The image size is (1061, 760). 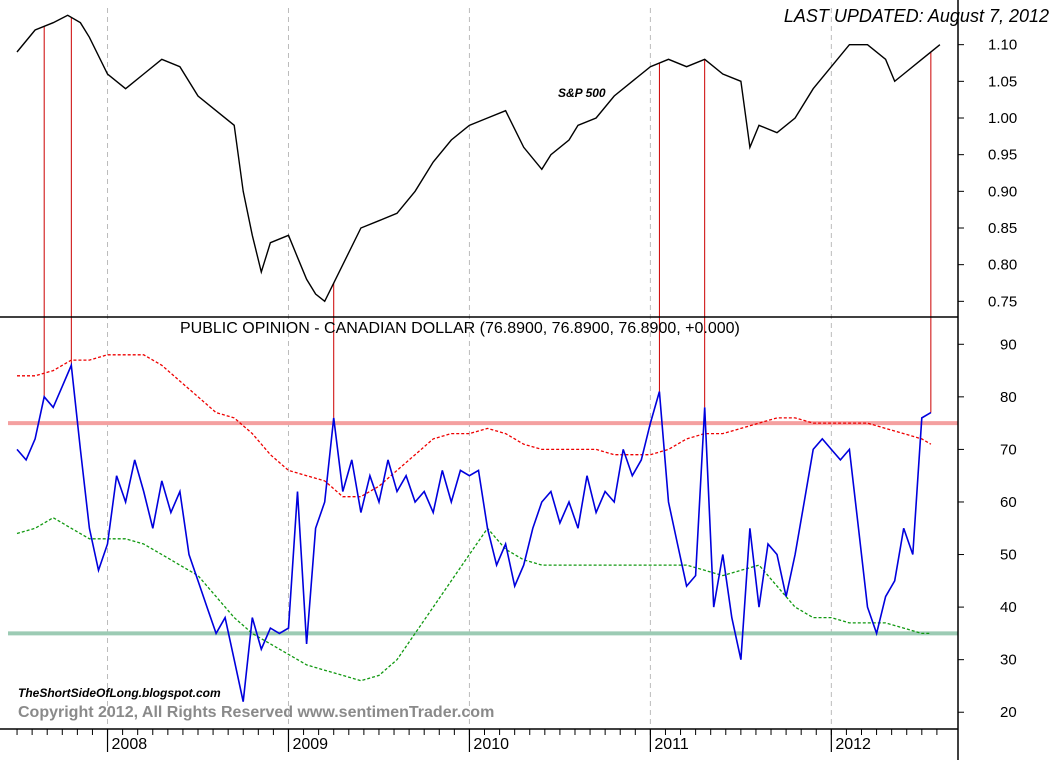 I want to click on sp500-y-tick-label: 0.75, so click(x=1002, y=301).